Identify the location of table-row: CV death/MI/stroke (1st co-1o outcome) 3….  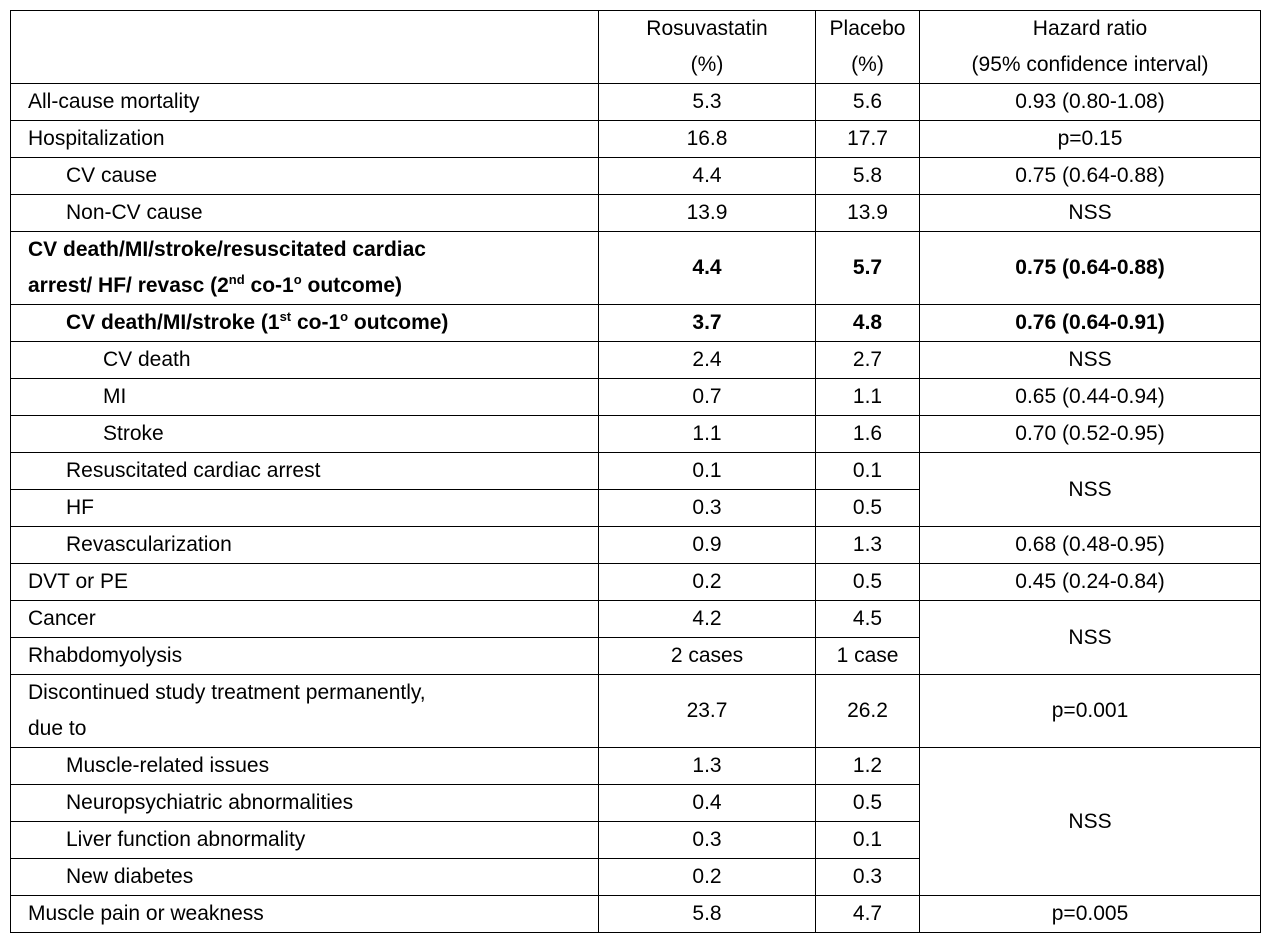
(635, 323).